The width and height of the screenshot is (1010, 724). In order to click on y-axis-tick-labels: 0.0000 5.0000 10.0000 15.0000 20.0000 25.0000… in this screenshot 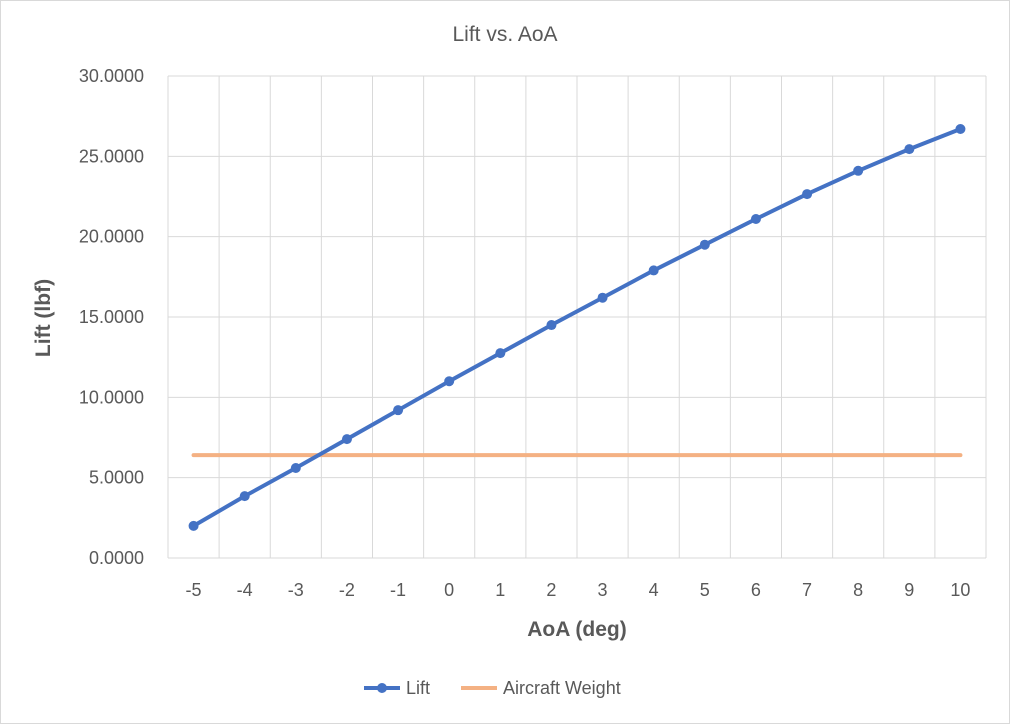, I will do `click(111, 317)`.